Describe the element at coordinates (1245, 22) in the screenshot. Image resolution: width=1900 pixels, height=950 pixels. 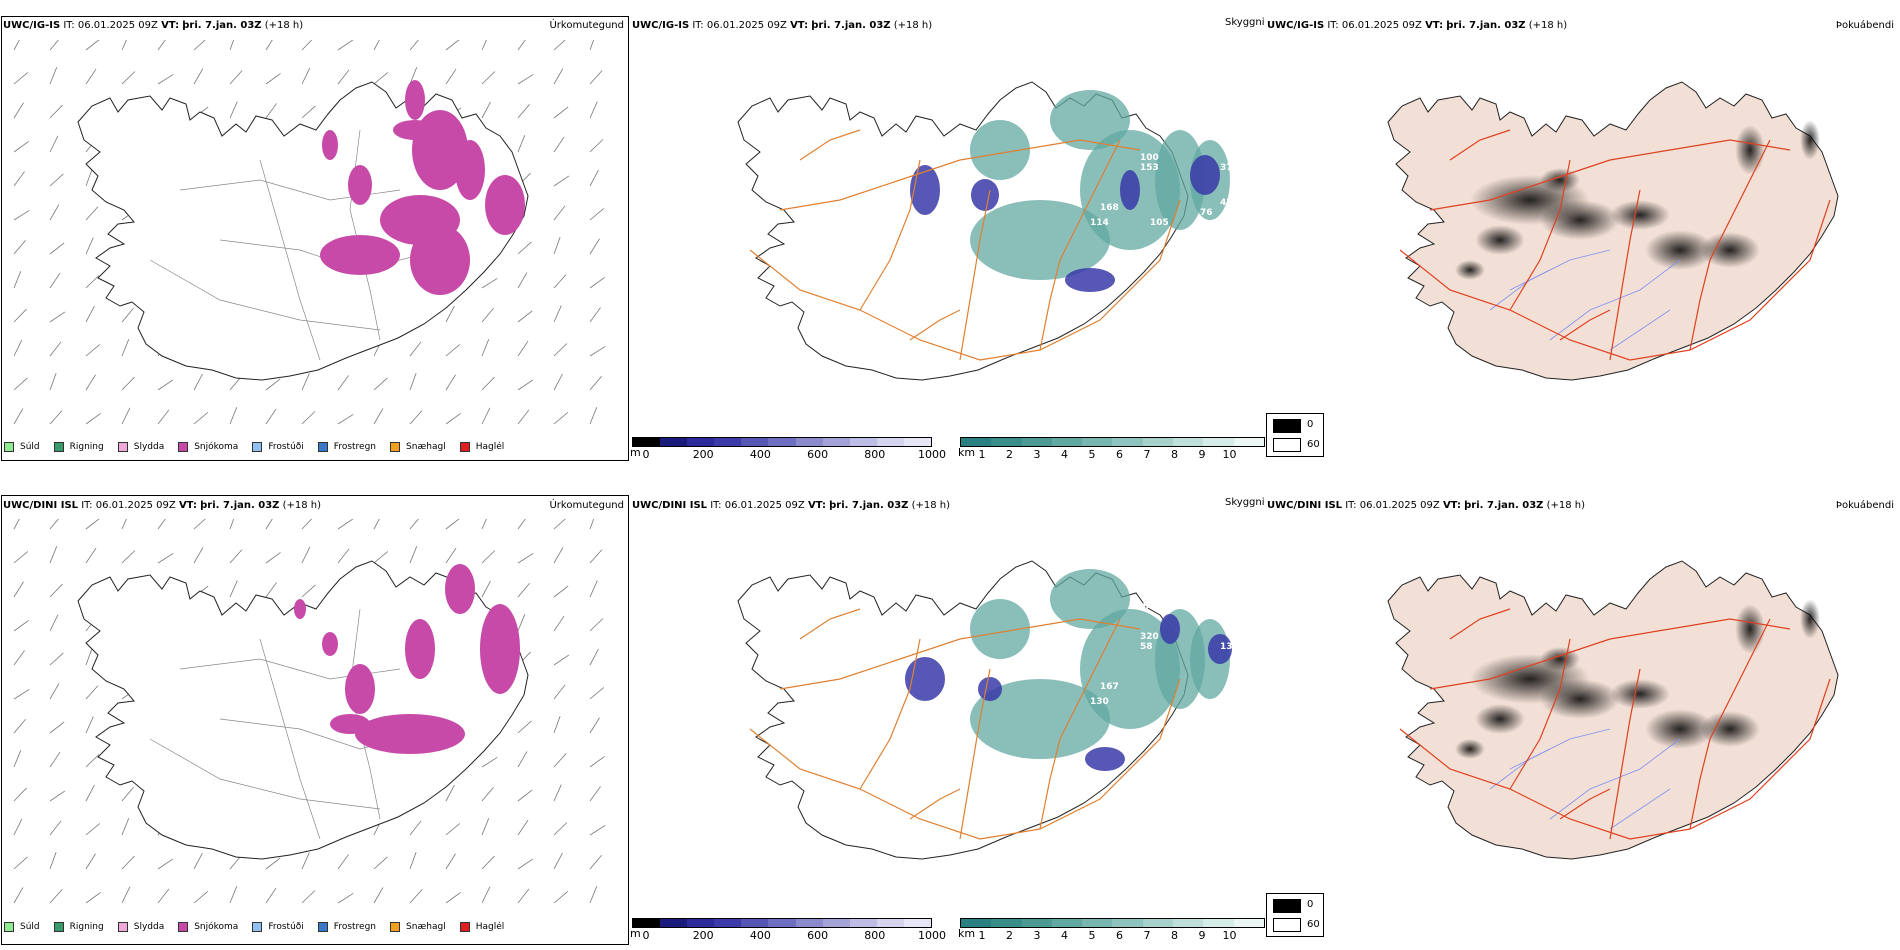
I see `panel-title: Skyggni` at that location.